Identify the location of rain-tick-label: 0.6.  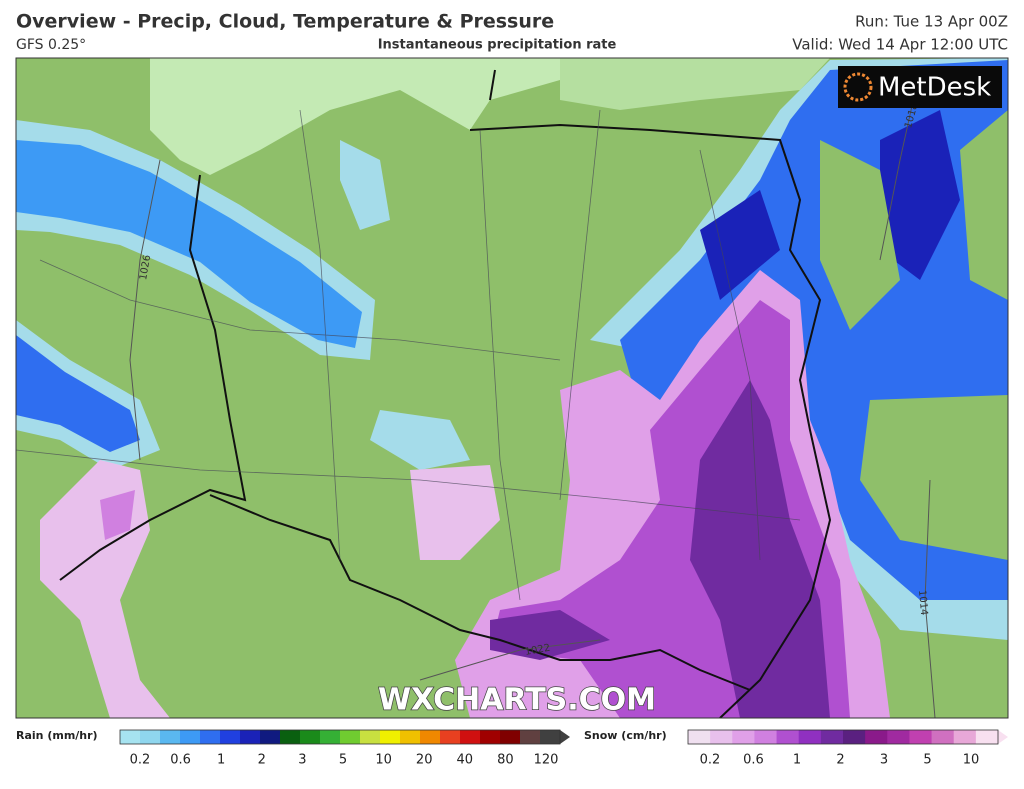
(180, 760).